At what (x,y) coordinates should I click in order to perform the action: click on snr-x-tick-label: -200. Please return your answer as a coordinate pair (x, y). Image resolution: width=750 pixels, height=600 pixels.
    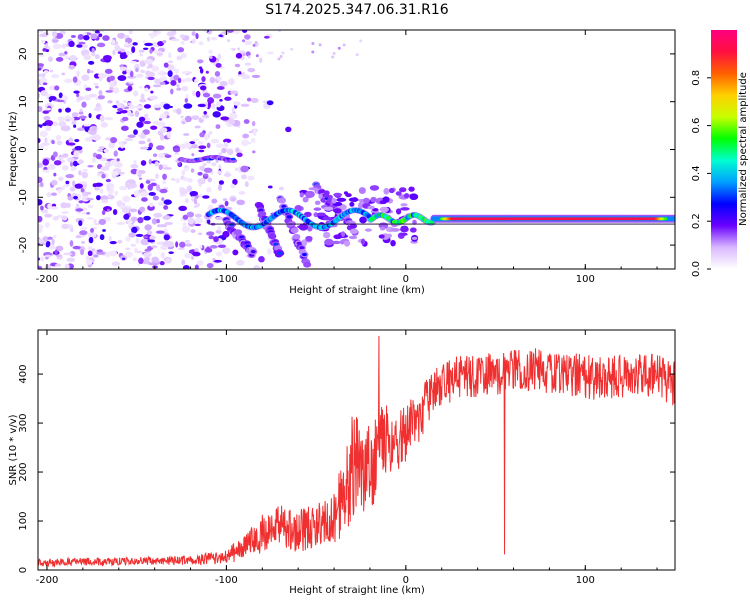
    Looking at the image, I should click on (47, 580).